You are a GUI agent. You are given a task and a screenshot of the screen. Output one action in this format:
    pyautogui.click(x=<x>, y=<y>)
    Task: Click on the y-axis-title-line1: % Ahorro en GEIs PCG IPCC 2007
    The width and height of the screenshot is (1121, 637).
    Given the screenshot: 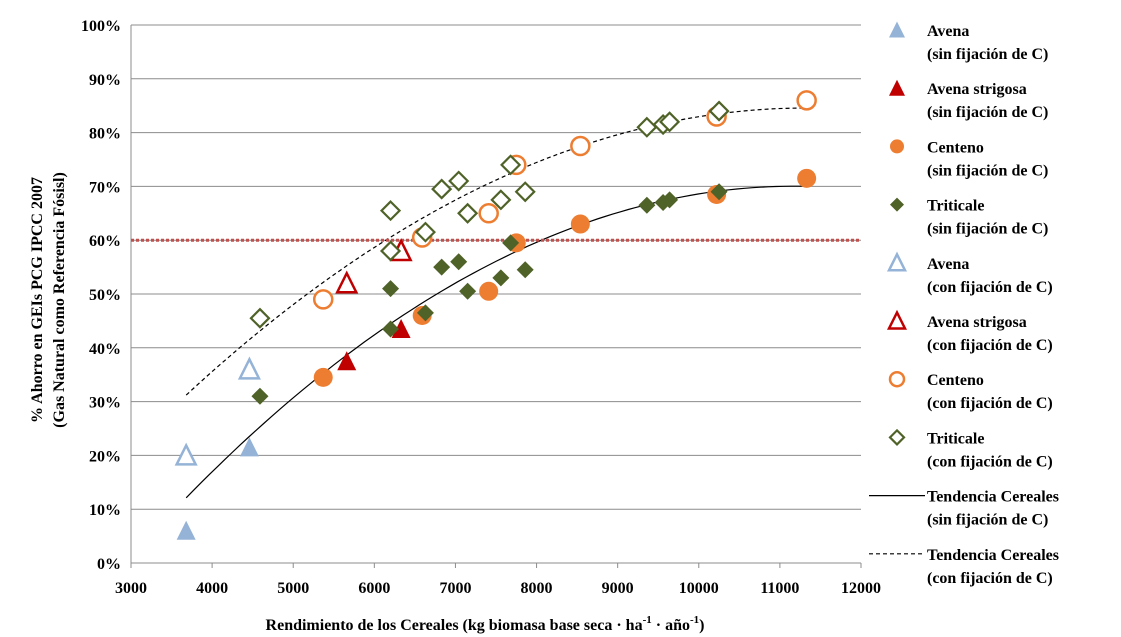 What is the action you would take?
    pyautogui.click(x=37, y=300)
    